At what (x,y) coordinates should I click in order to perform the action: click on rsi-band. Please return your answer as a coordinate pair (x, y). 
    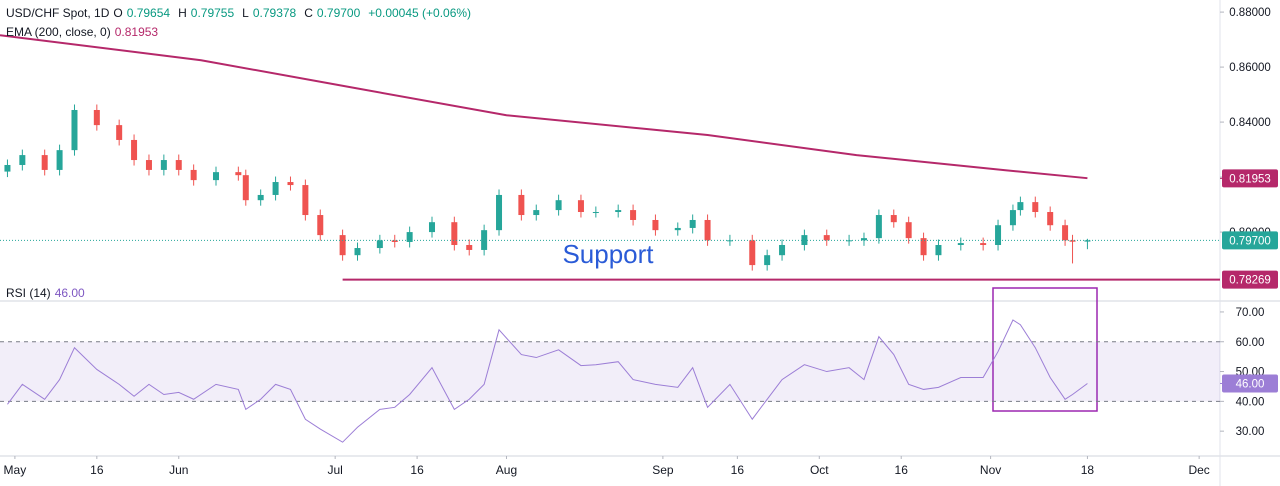
    Looking at the image, I should click on (610, 371).